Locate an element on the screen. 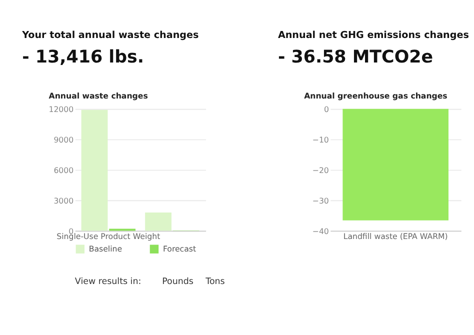 The image size is (474, 335). y-tick-label: −40 is located at coordinates (320, 231).